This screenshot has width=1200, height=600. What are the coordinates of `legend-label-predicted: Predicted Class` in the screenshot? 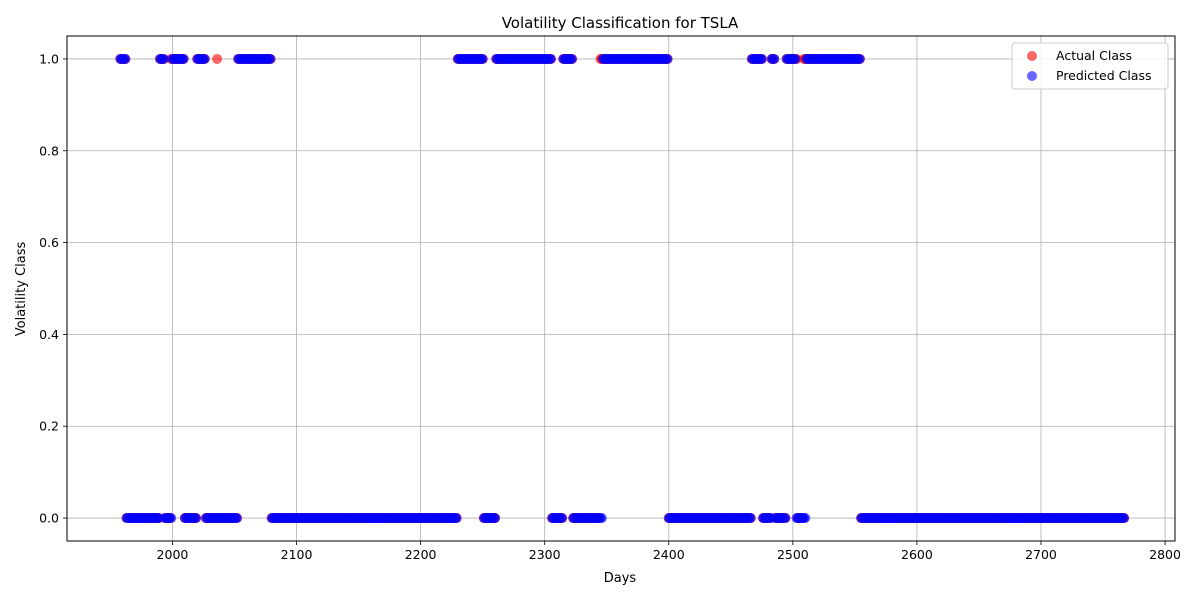 It's located at (1104, 75).